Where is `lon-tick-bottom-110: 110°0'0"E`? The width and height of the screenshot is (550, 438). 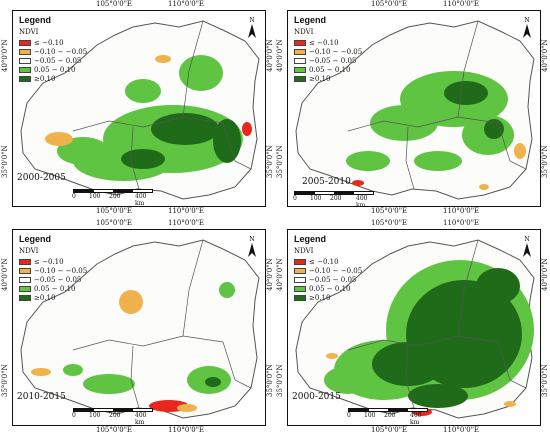 lon-tick-bottom-110: 110°0'0"E is located at coordinates (461, 211).